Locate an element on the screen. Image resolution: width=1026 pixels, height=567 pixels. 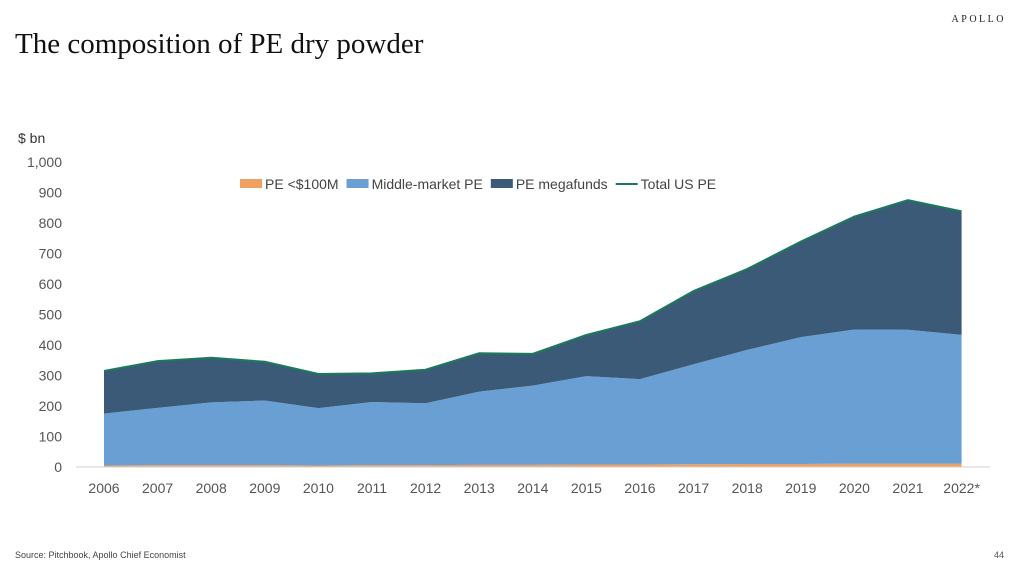
x-tick-label: 2010 is located at coordinates (318, 488).